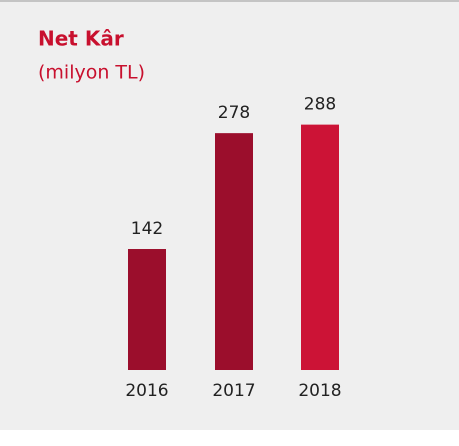  Describe the element at coordinates (146, 391) in the screenshot. I see `x-tick-label: 2016` at that location.